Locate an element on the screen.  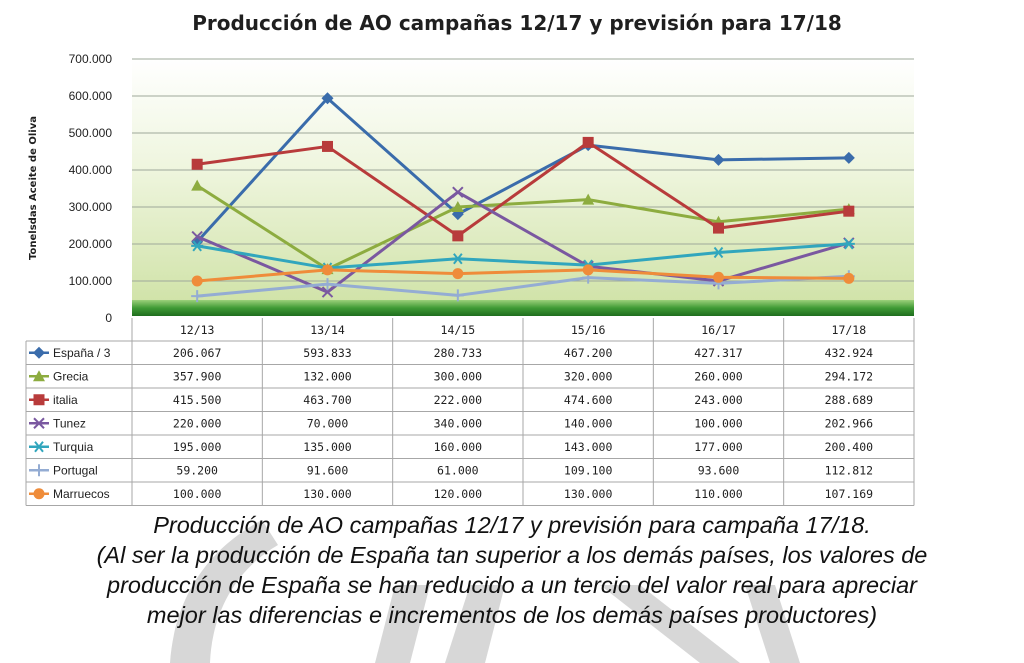
y-tick-label: 700.000 is located at coordinates (91, 59).